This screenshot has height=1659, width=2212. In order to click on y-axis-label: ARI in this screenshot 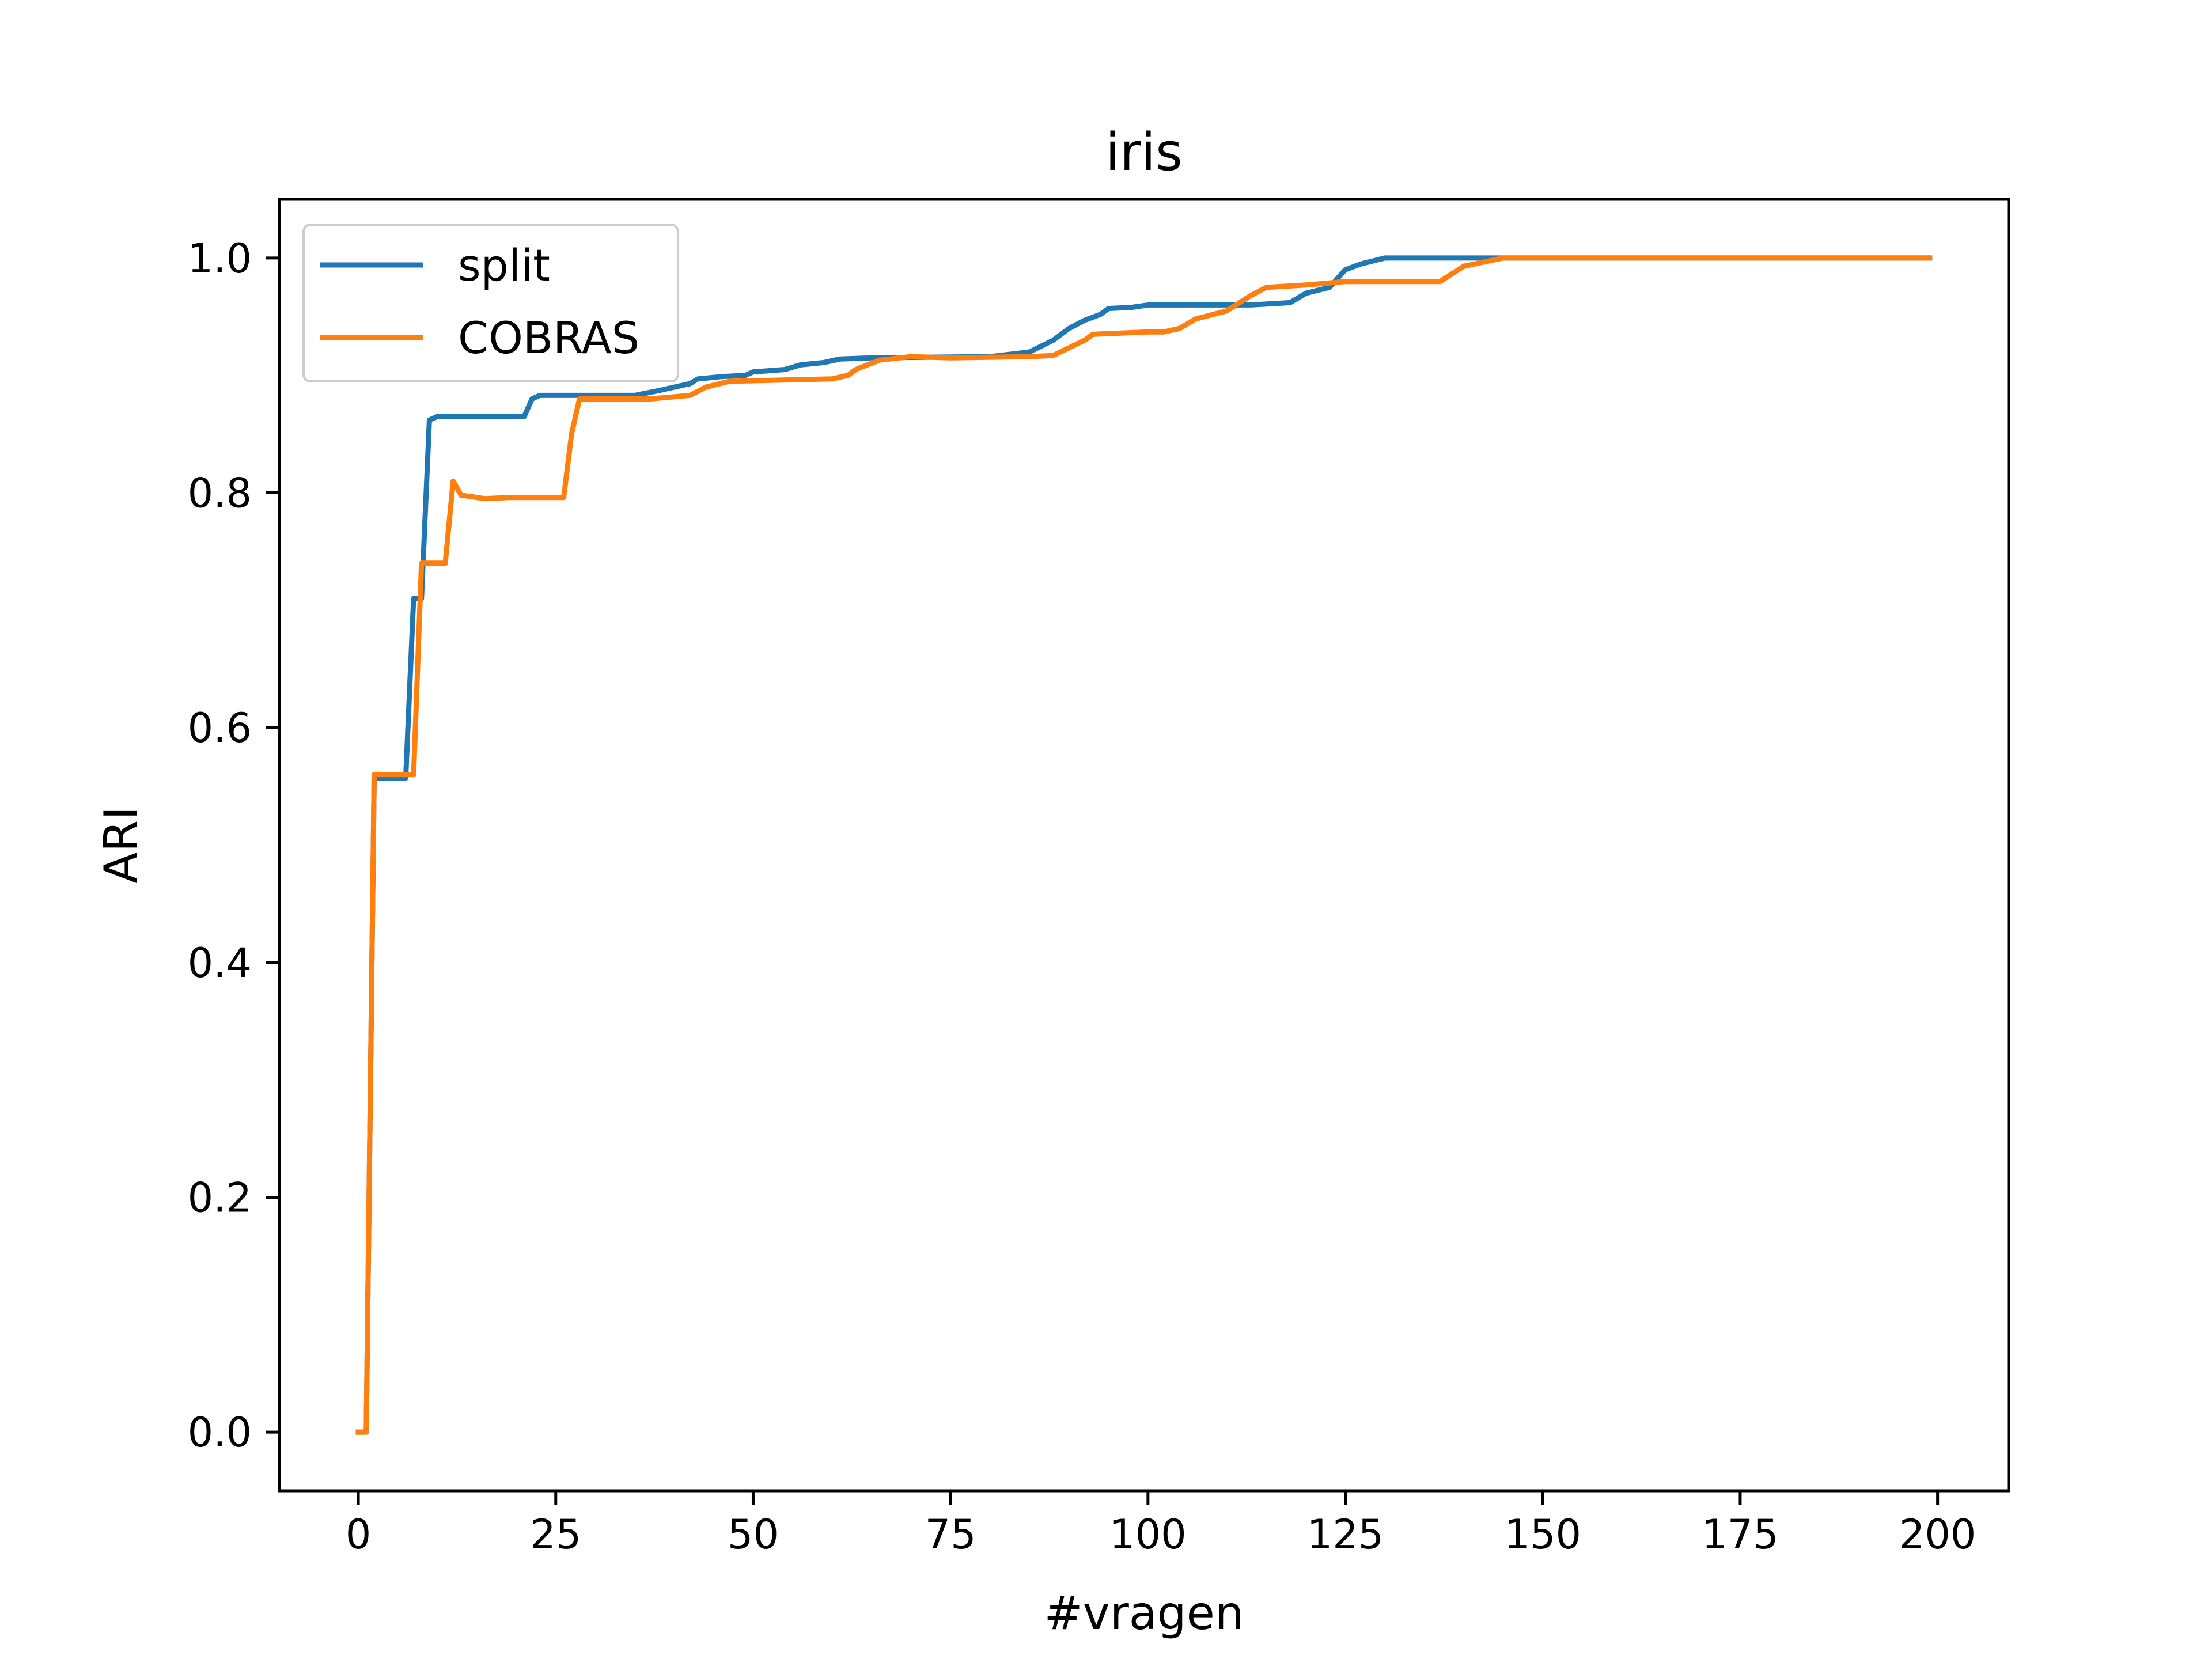, I will do `click(121, 845)`.